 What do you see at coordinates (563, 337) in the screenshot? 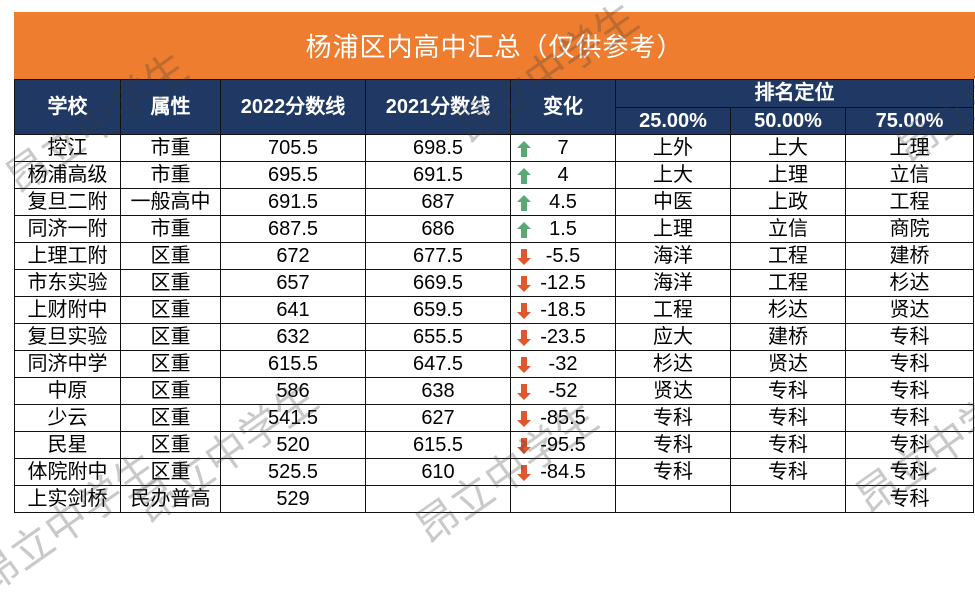
I see `change-cell: -23.5` at bounding box center [563, 337].